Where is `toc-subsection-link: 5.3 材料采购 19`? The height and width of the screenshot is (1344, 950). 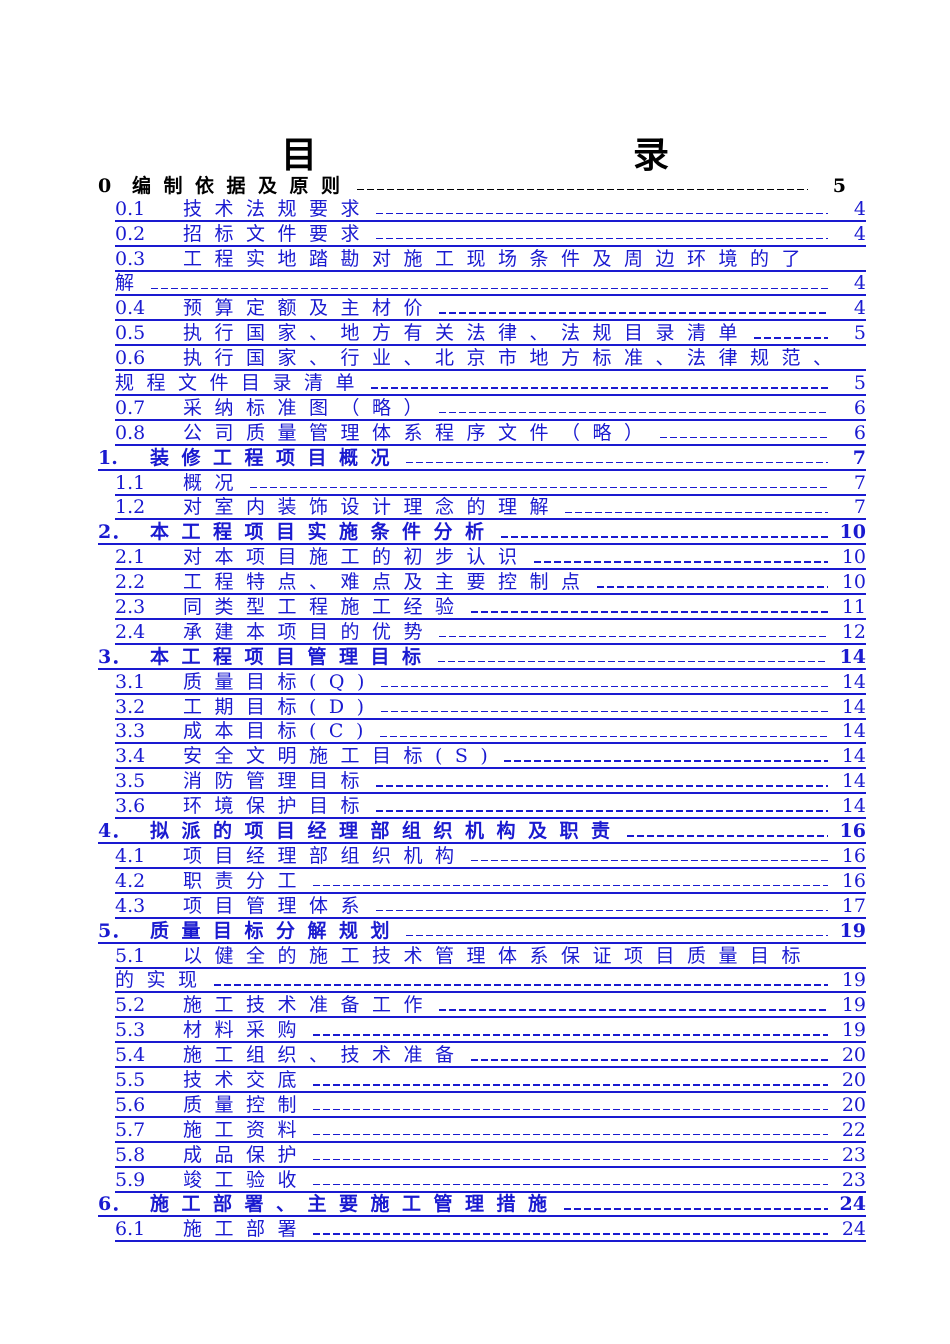
toc-subsection-link: 5.3 材料采购 19 is located at coordinates (490, 1031).